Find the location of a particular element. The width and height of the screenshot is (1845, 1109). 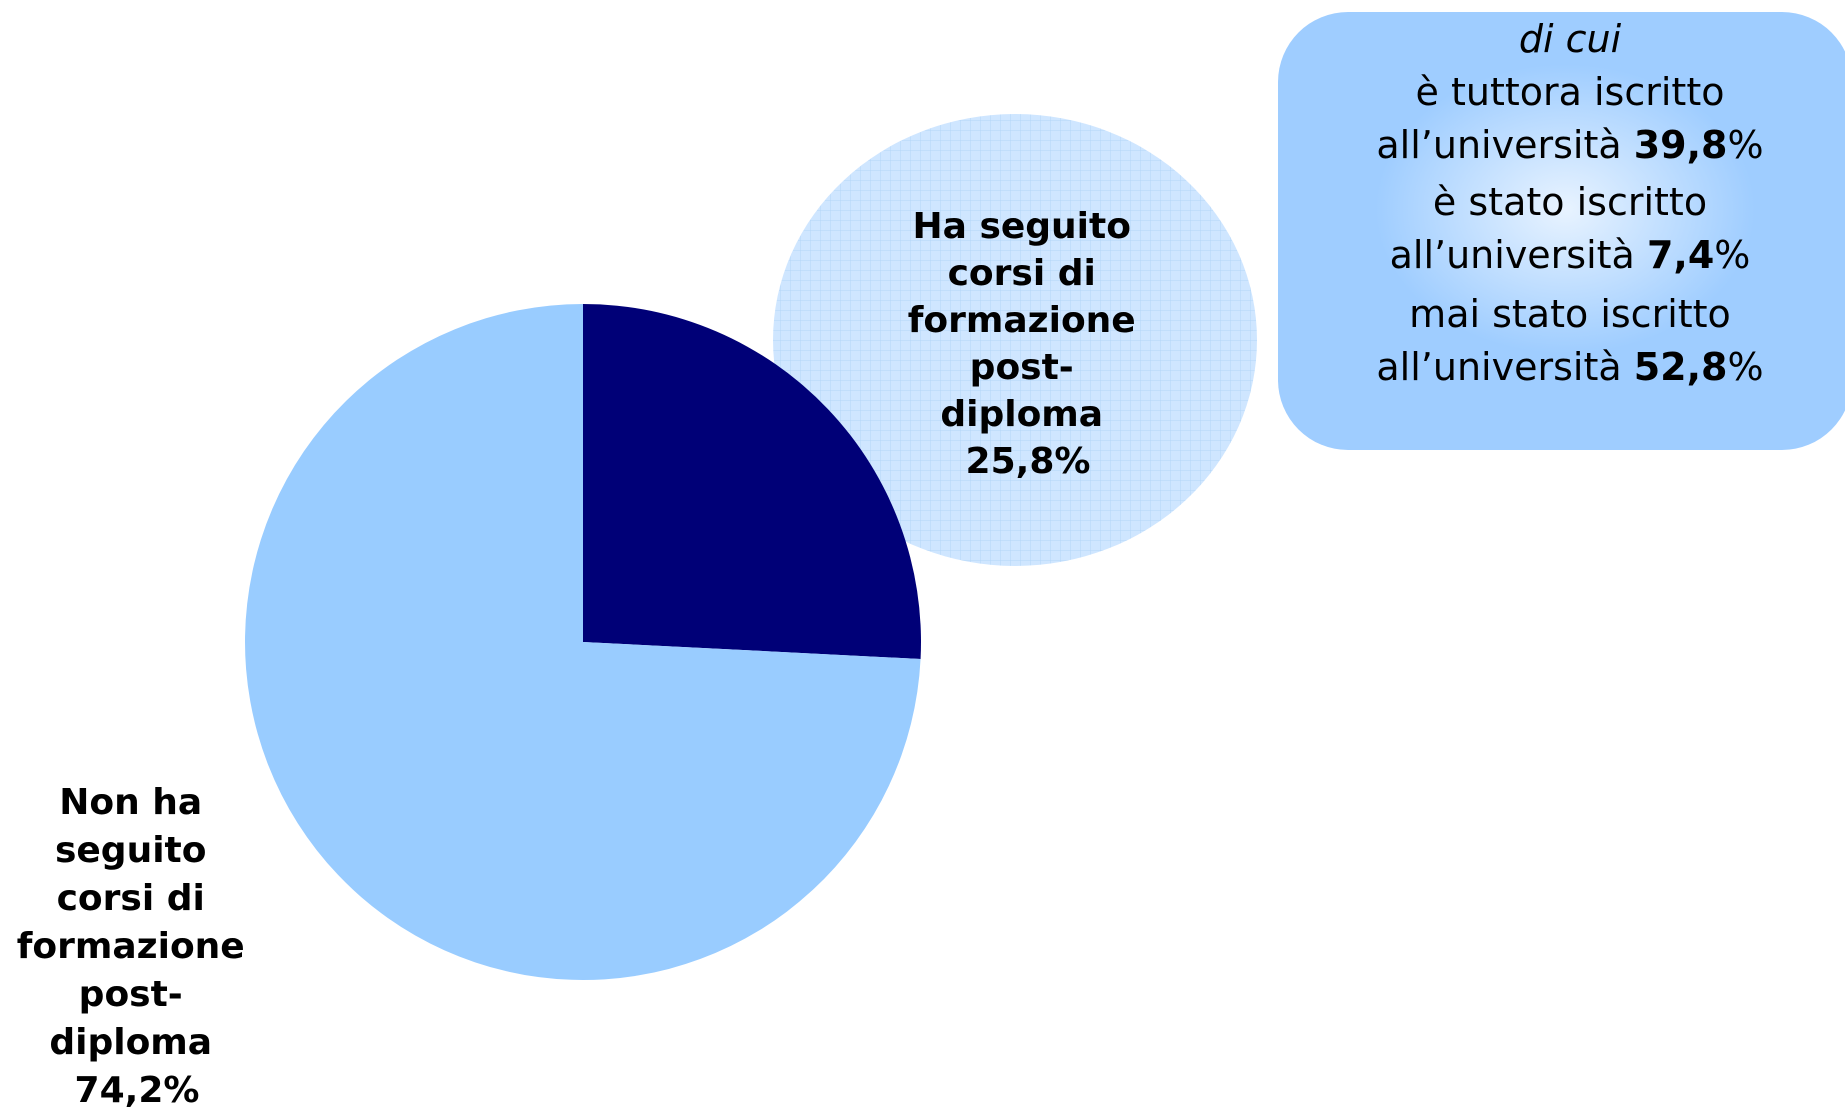

slice-label-line: 25,8% is located at coordinates (1028, 461).